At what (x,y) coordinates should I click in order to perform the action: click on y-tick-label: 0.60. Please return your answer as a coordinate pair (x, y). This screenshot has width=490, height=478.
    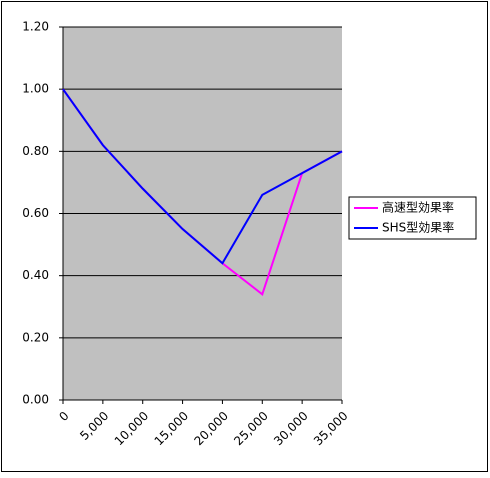
    Looking at the image, I should click on (35, 213).